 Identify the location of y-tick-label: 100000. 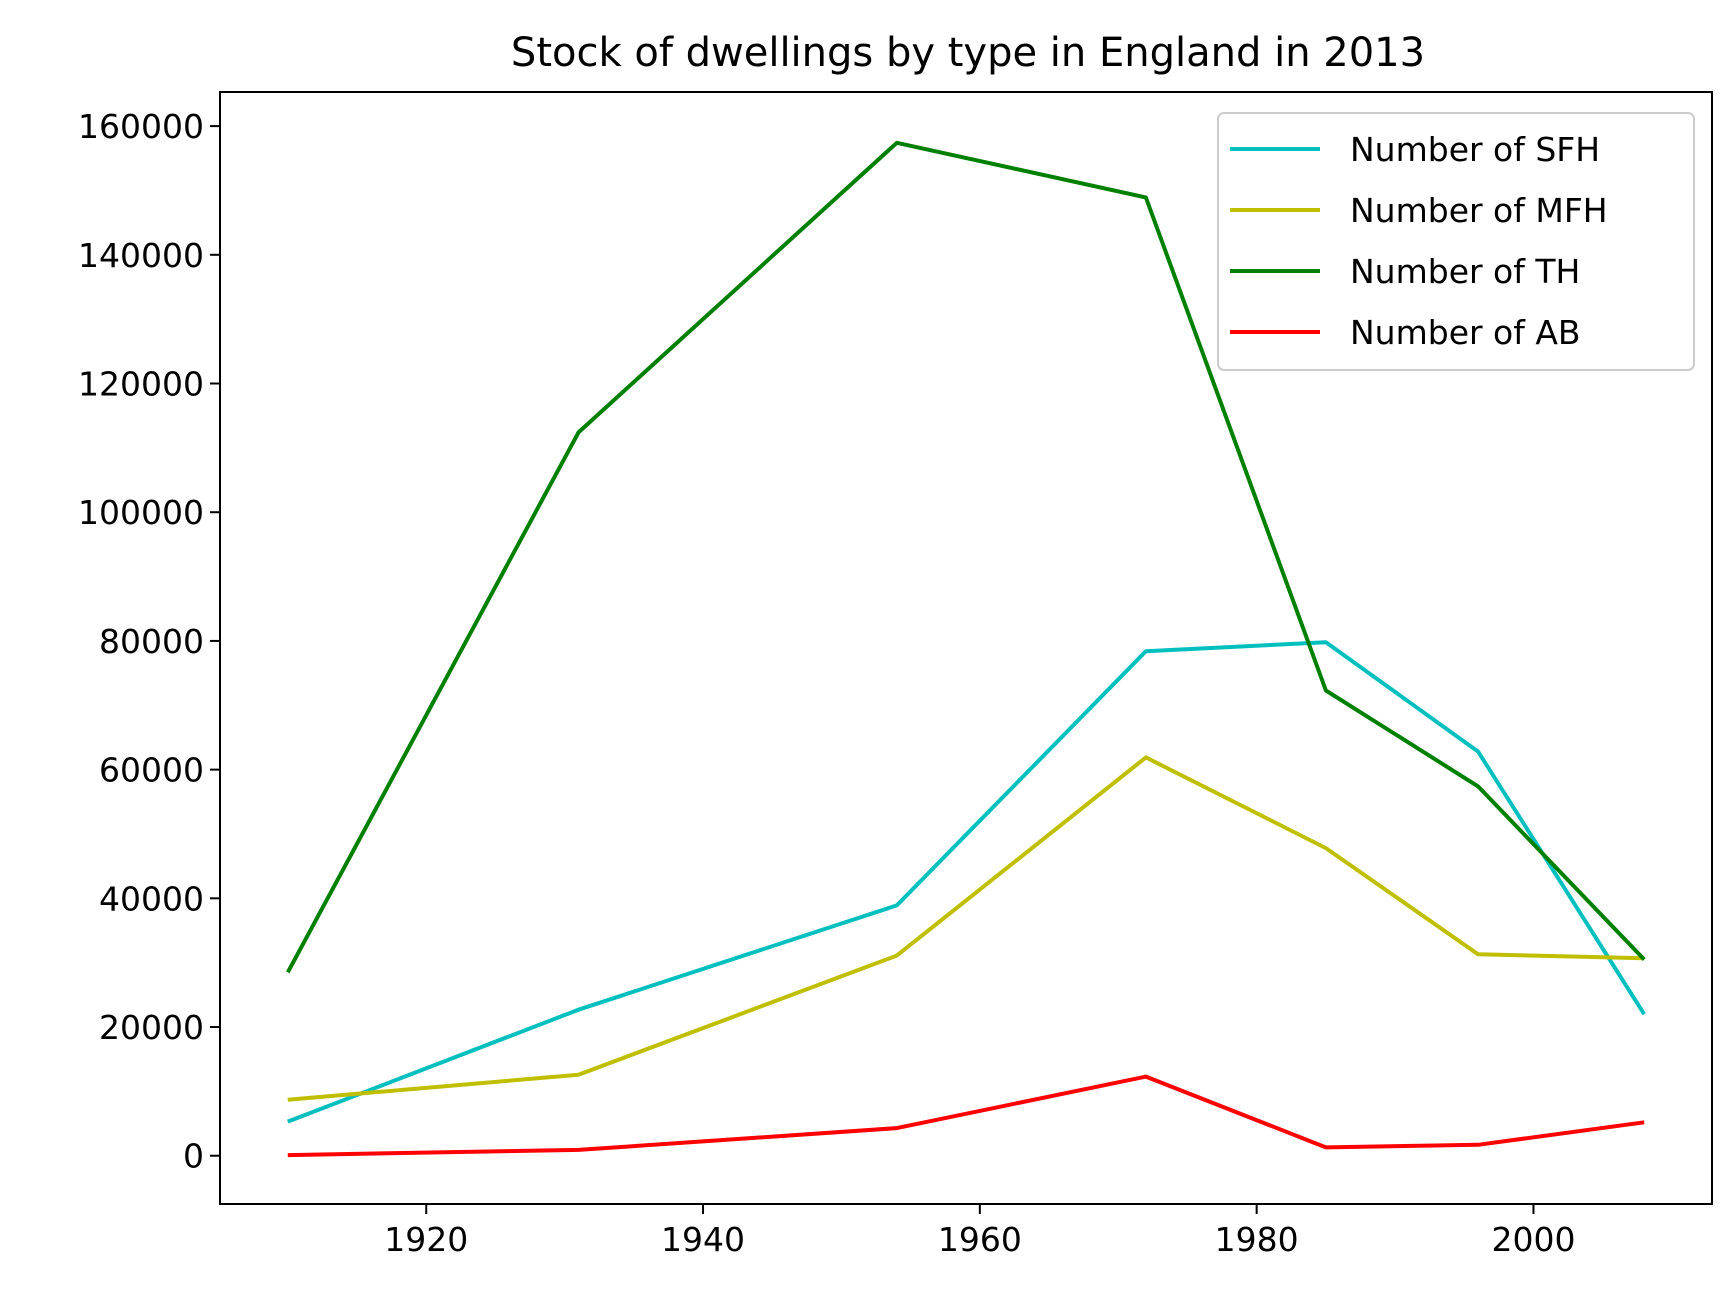
(141, 512).